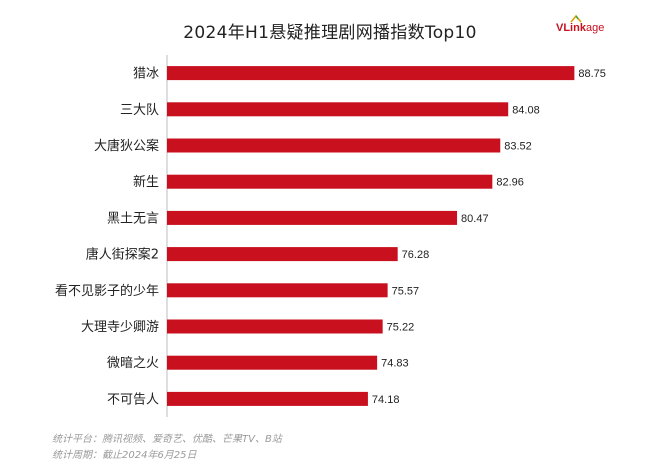 Image resolution: width=660 pixels, height=473 pixels. I want to click on category-label: 大唐狄公案, so click(126, 146).